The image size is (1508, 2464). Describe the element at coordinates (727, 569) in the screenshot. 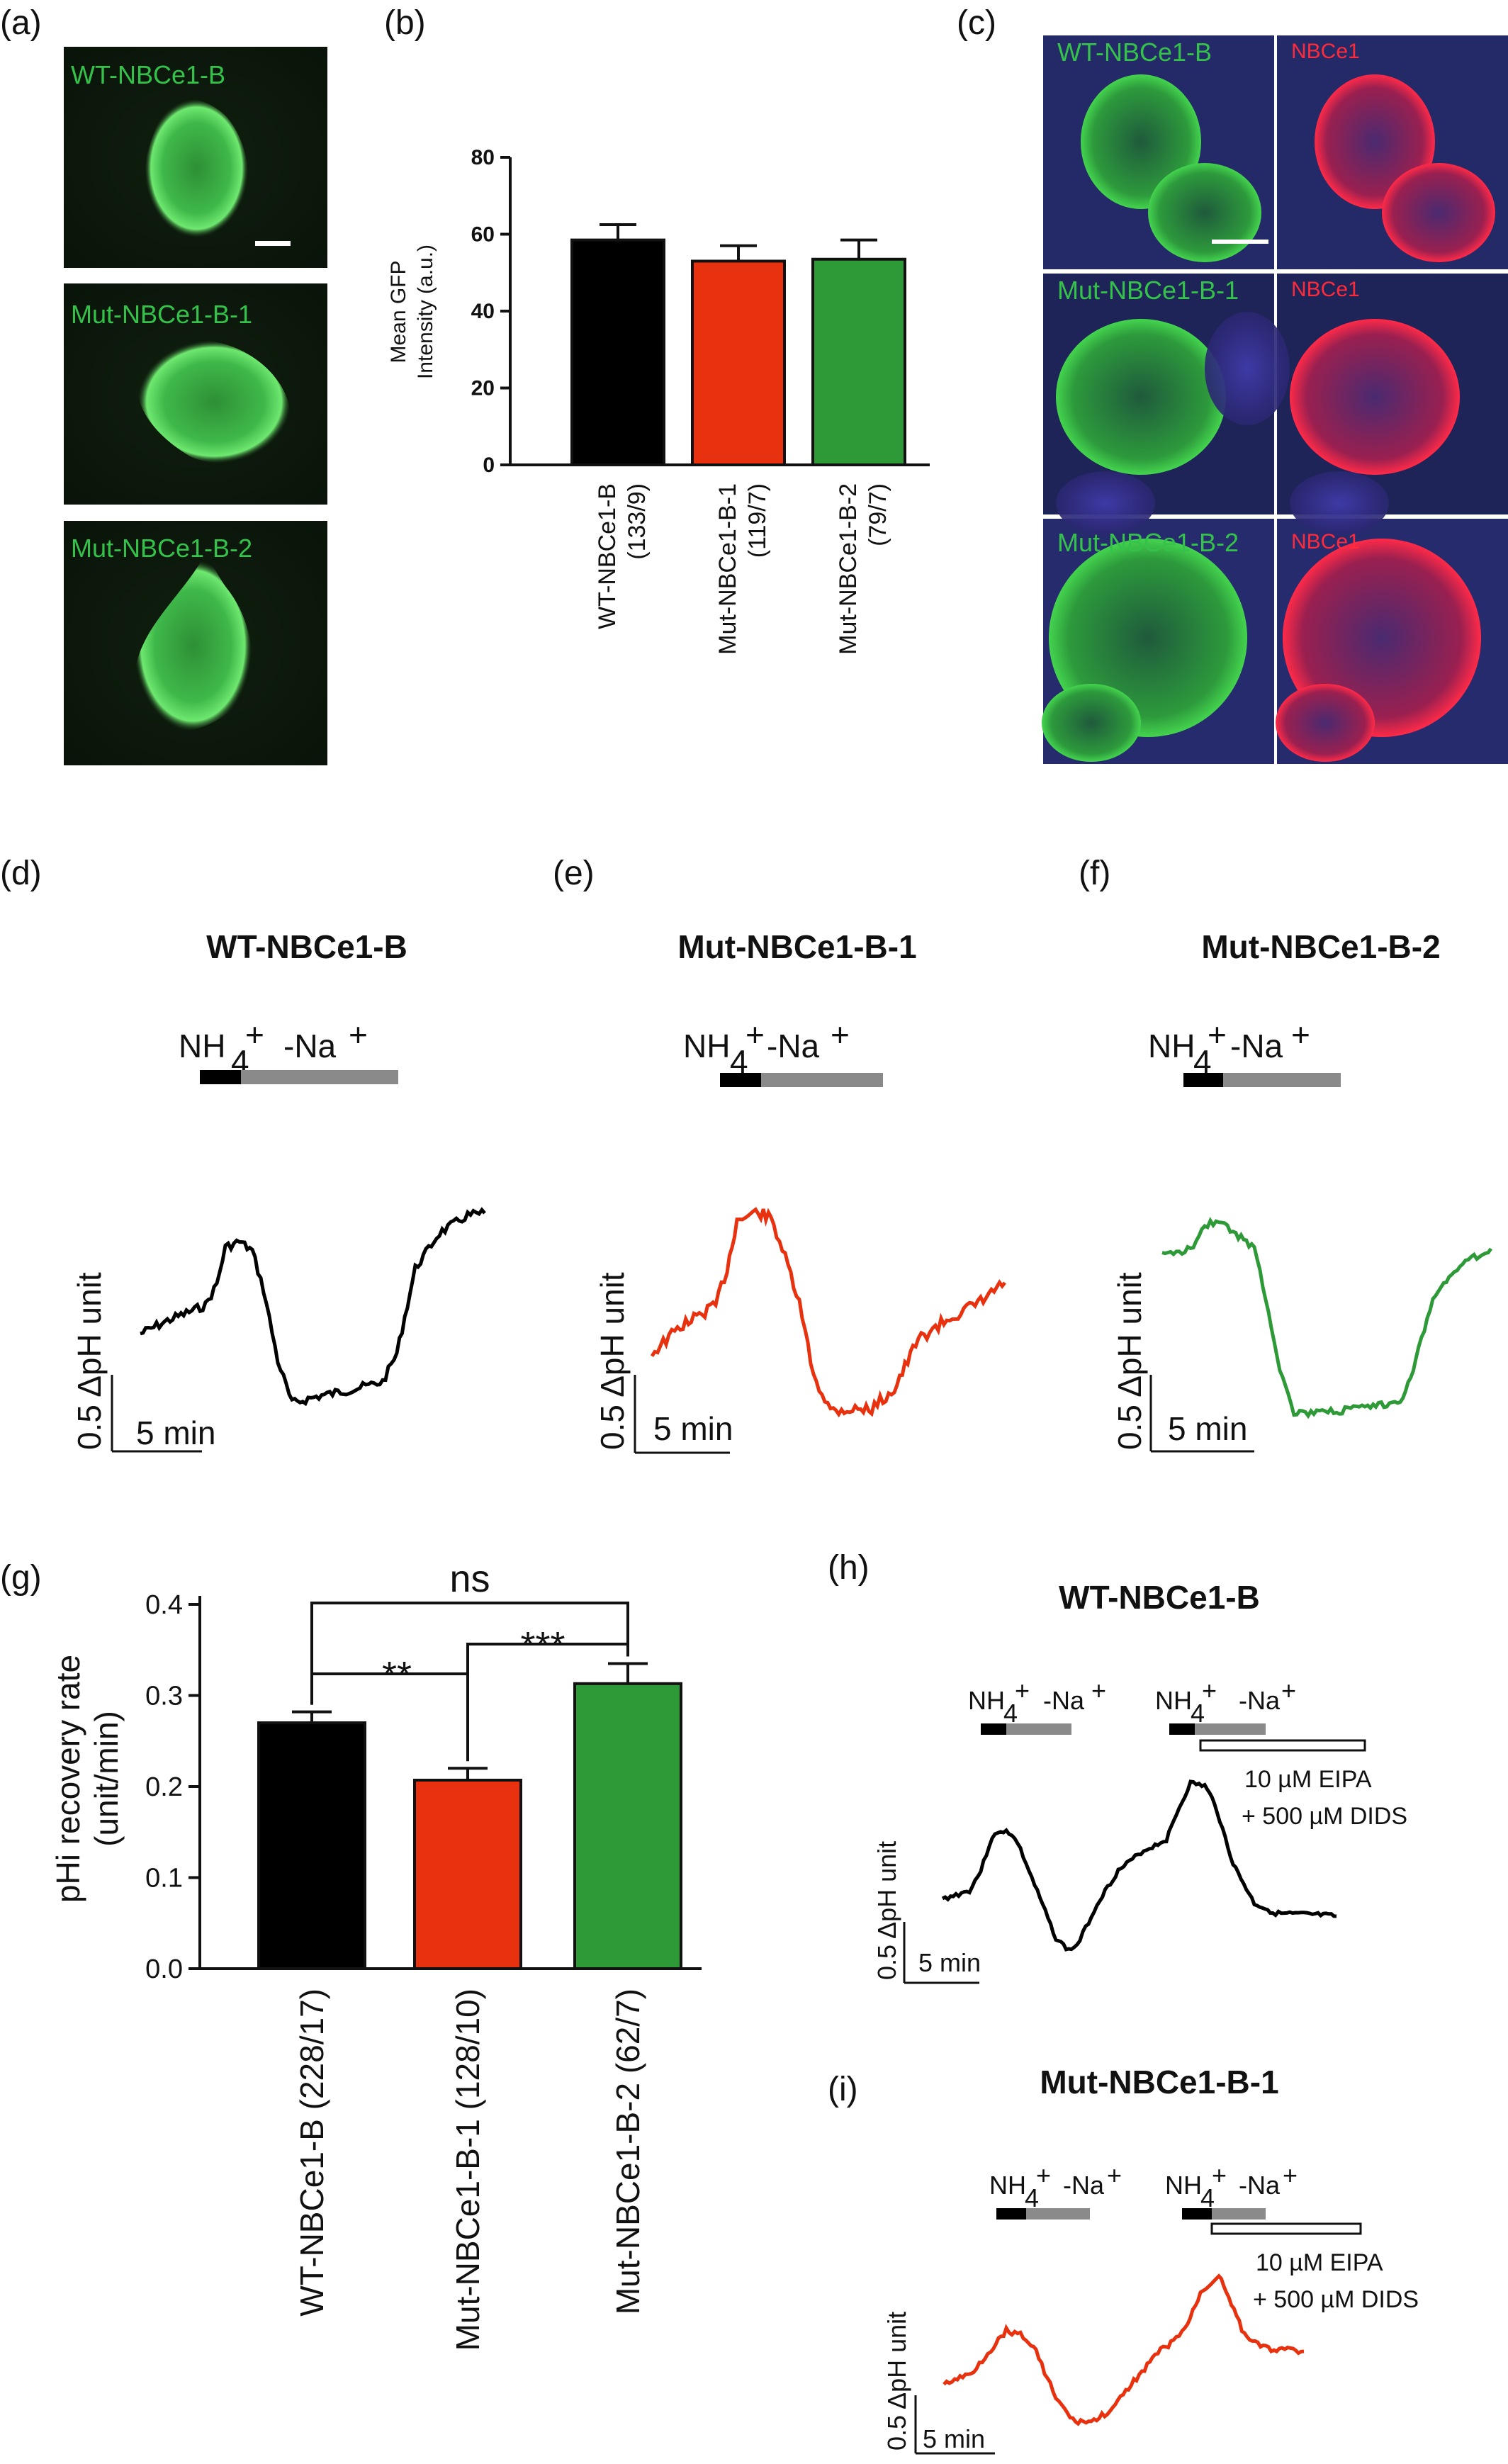

I see `x-category-label: Mut-NBCe1-B-1` at that location.